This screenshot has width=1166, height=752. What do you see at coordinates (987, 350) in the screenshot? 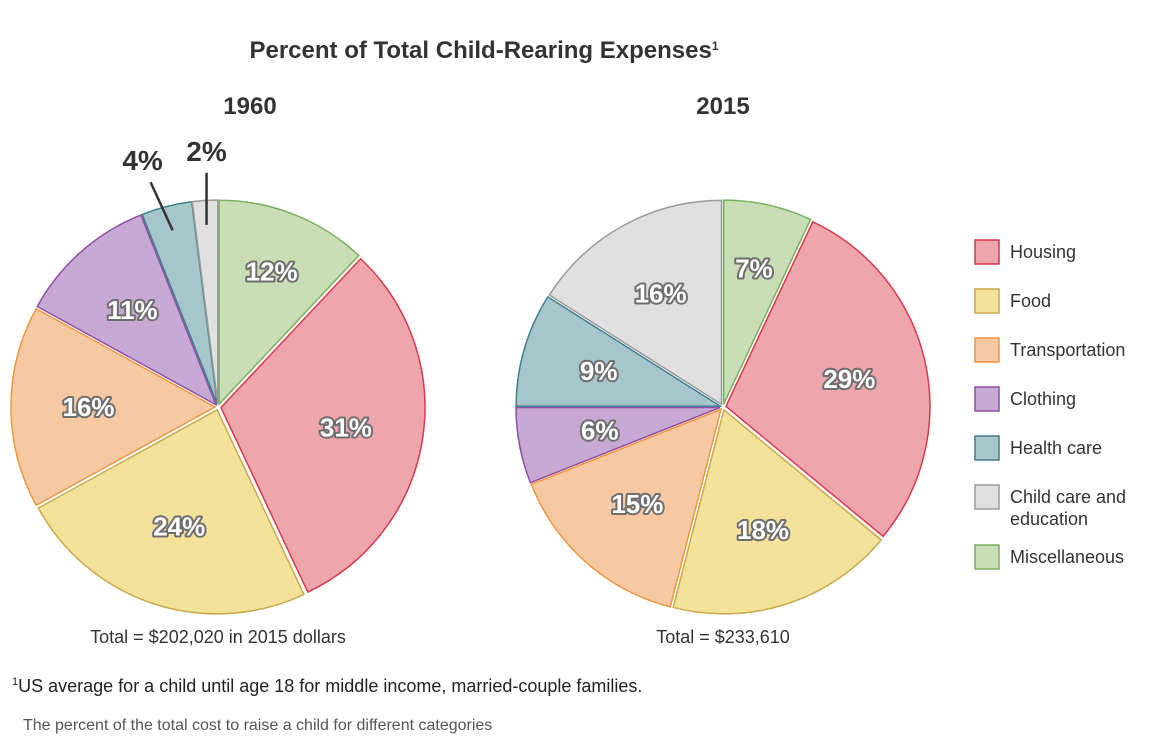
I see `legend-swatch-transportation` at bounding box center [987, 350].